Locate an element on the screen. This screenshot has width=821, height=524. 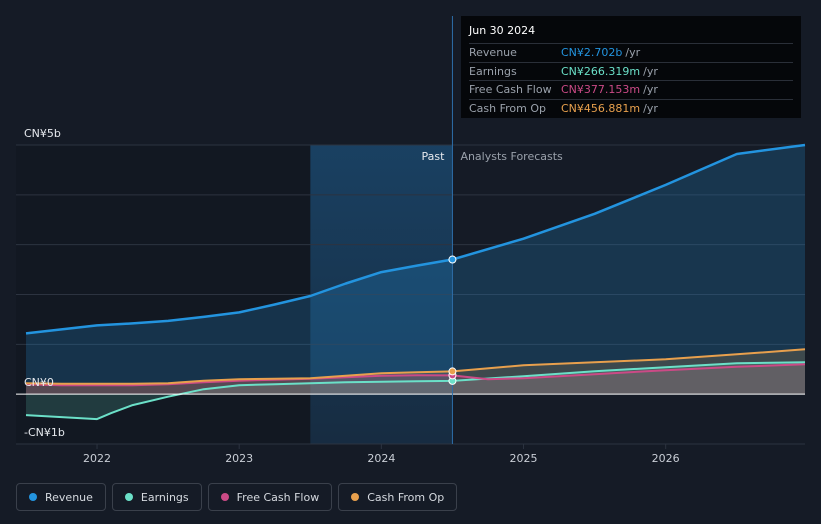
legend-item-revenue: Revenue is located at coordinates (61, 497).